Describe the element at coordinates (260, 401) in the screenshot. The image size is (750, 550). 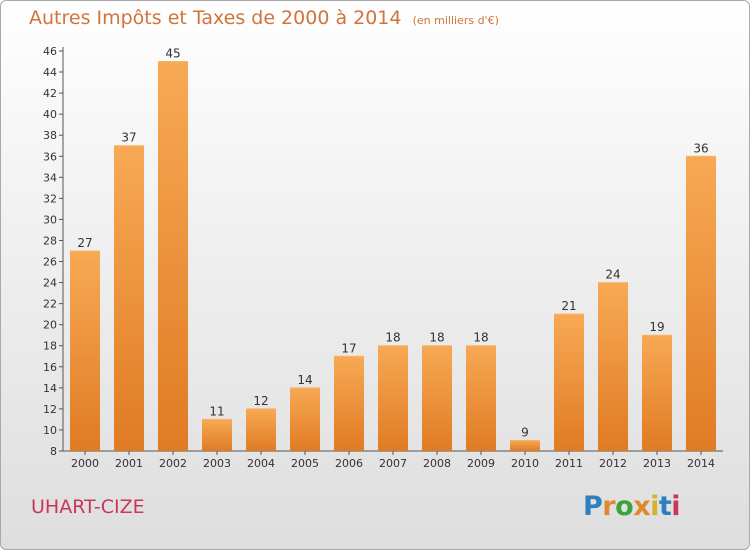
I see `value-label-2004: 12` at that location.